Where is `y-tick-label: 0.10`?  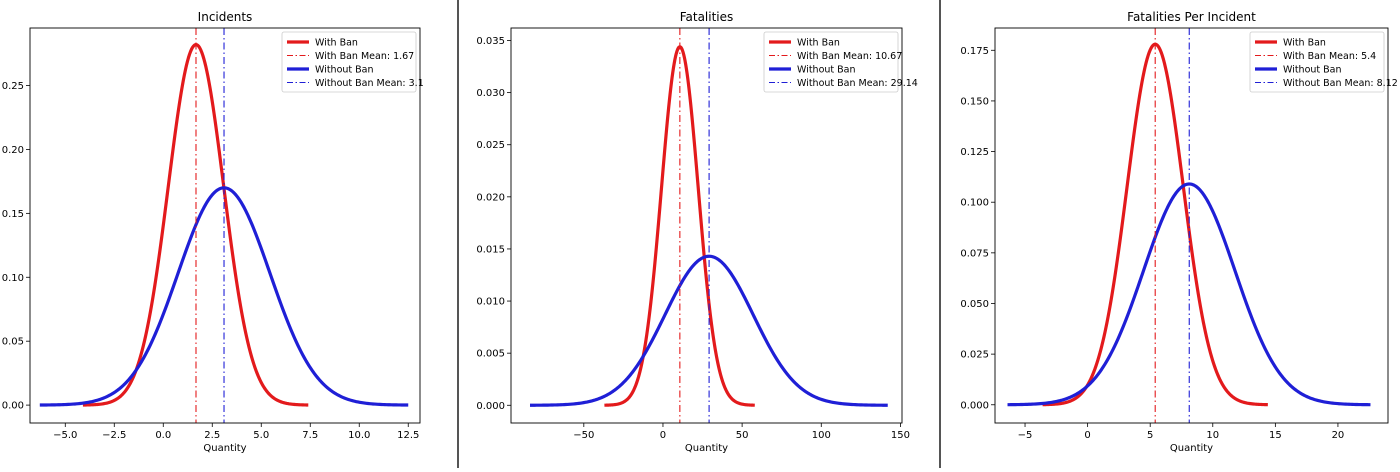 y-tick-label: 0.10 is located at coordinates (13, 278).